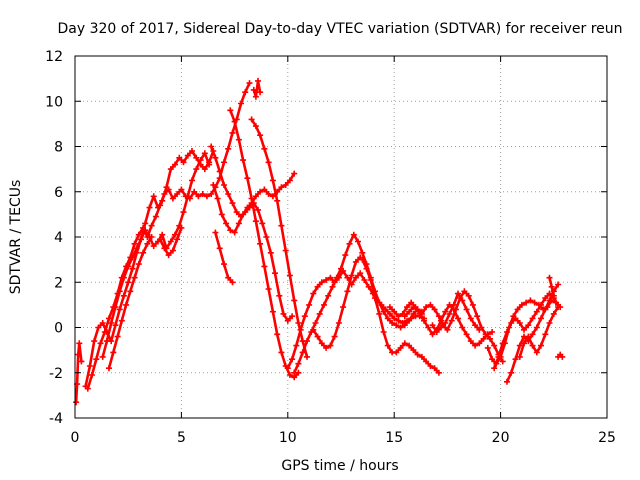 This screenshot has height=480, width=640. What do you see at coordinates (54, 57) in the screenshot?
I see `y-tick-label: 12` at bounding box center [54, 57].